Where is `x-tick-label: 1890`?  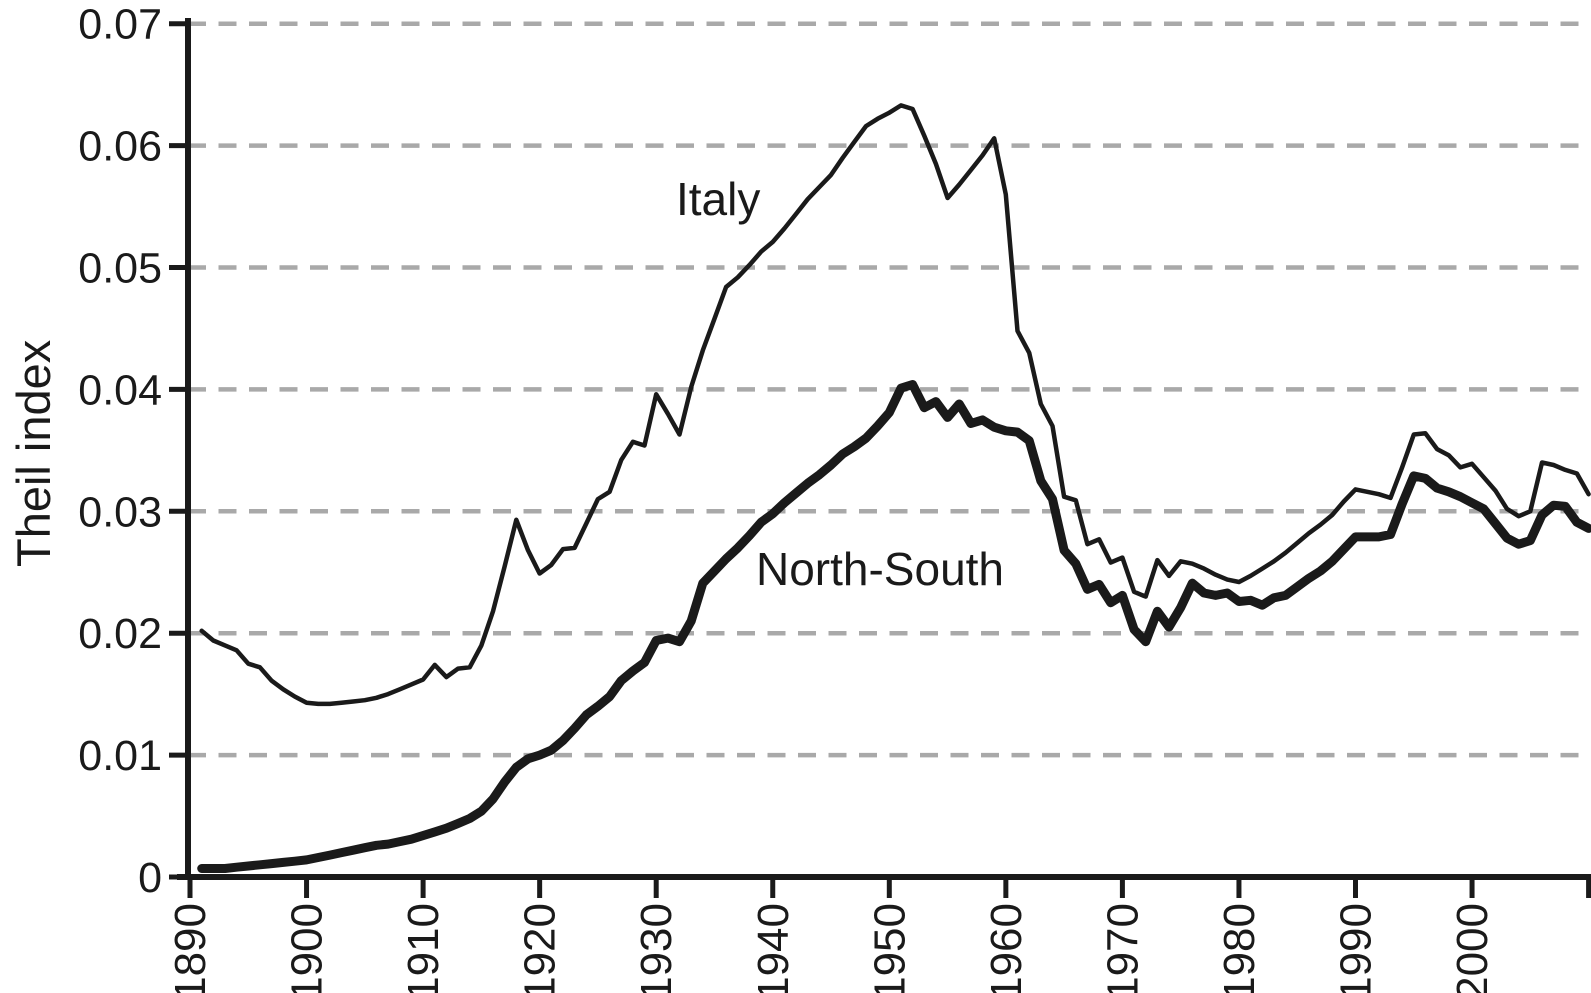
x-tick-label: 1890 is located at coordinates (190, 948).